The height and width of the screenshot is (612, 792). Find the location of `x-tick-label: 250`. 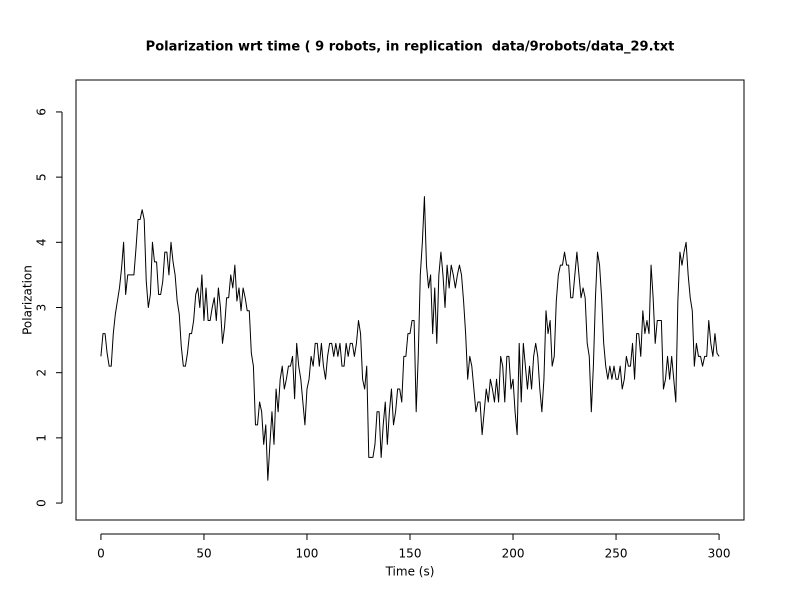

x-tick-label: 250 is located at coordinates (616, 554).